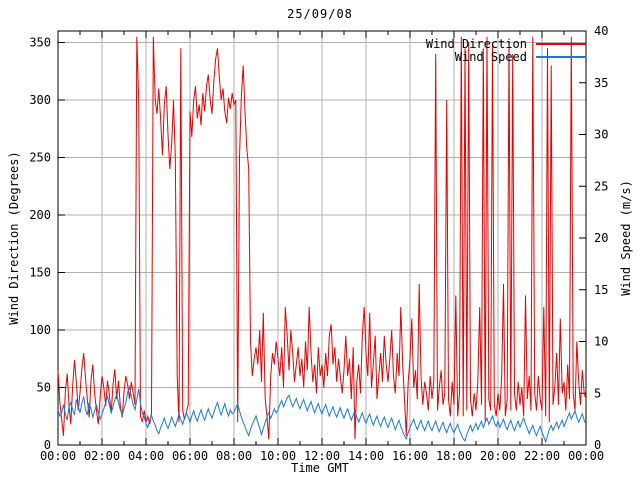  I want to click on chart-title: 25/09/08, so click(320, 14).